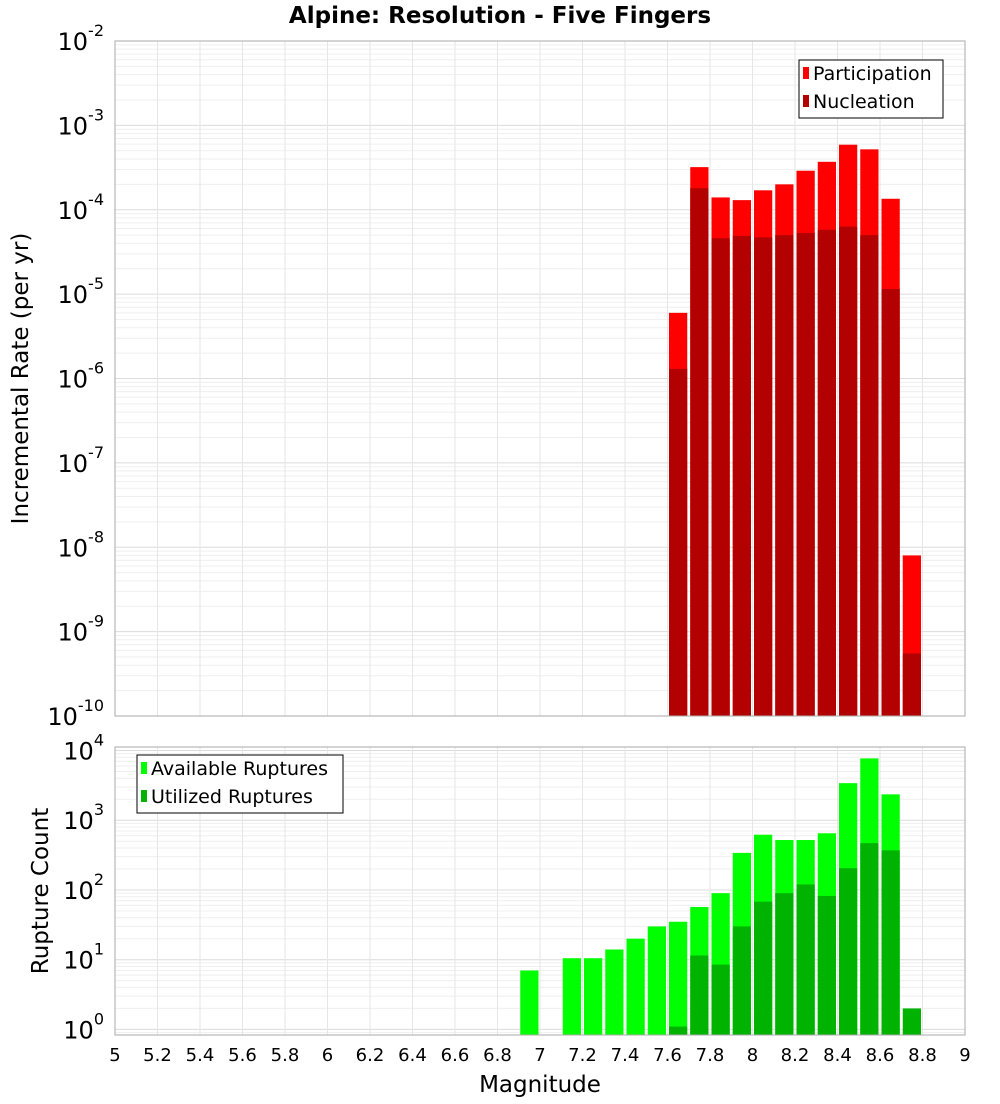  I want to click on y-tick-label: 10⁻⁴, so click(81, 207).